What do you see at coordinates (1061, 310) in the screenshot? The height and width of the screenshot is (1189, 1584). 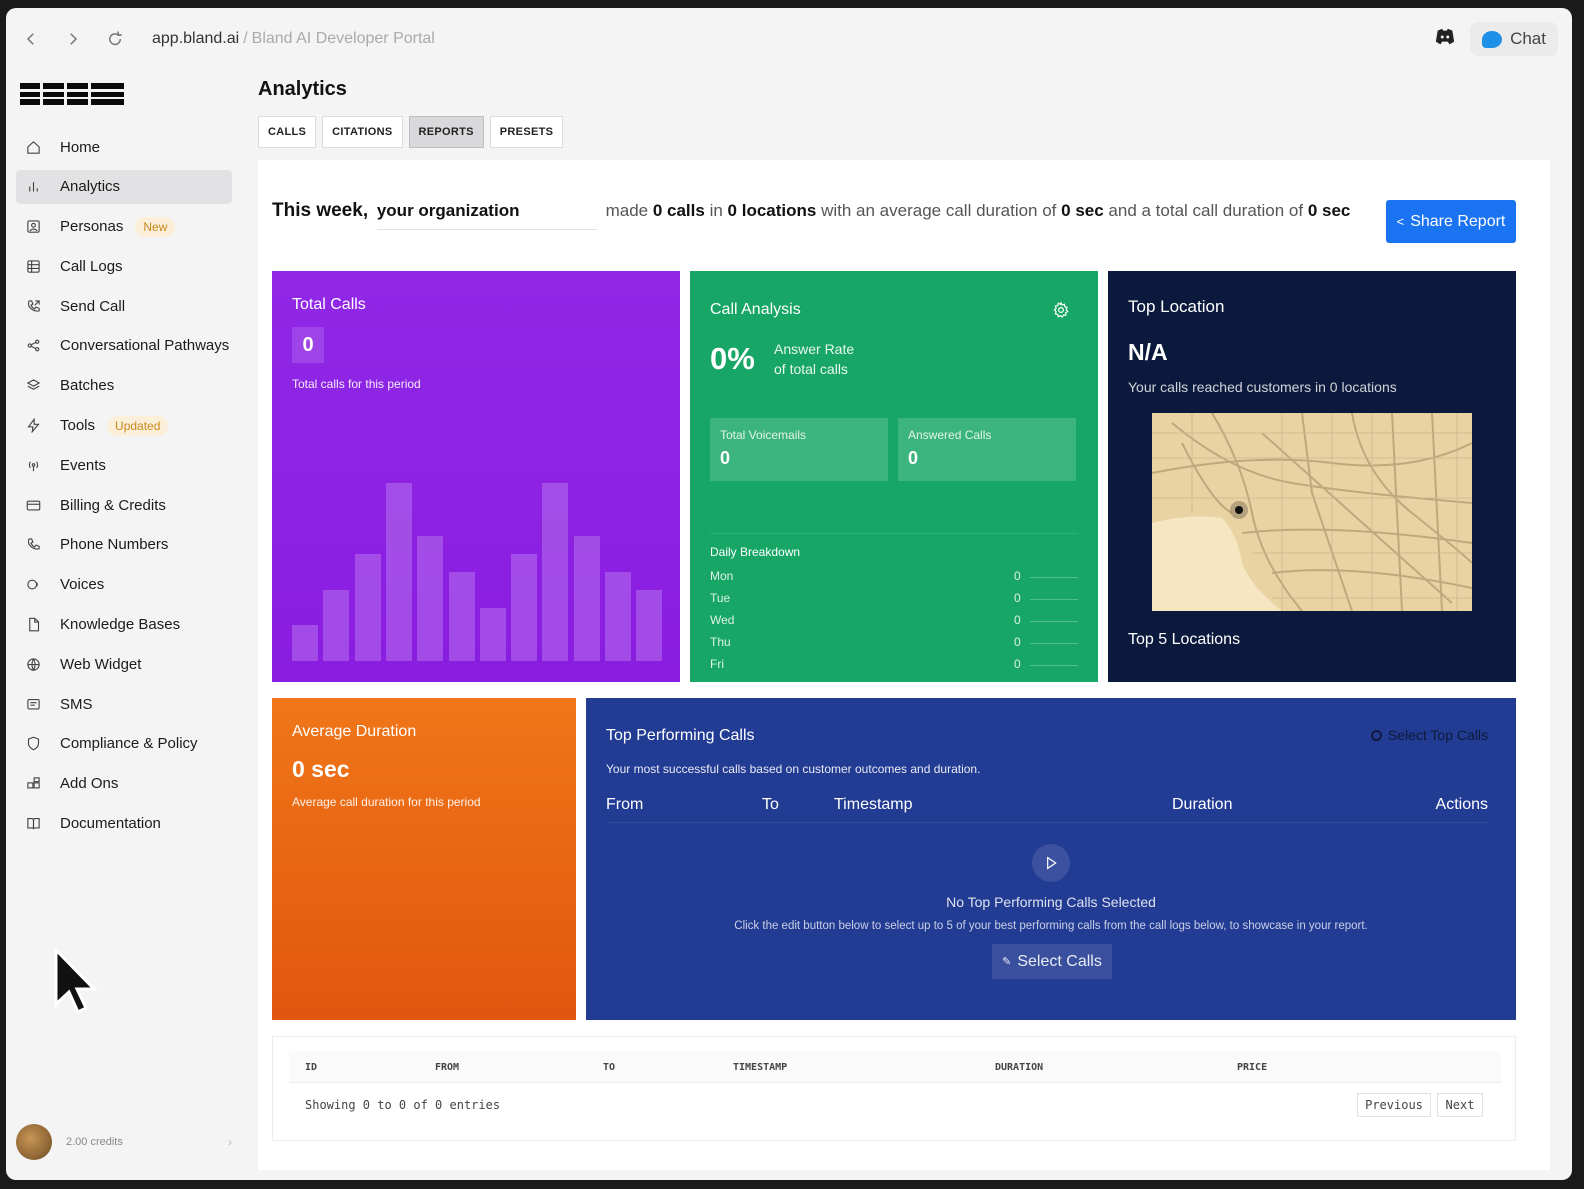 I see `gear-icon` at bounding box center [1061, 310].